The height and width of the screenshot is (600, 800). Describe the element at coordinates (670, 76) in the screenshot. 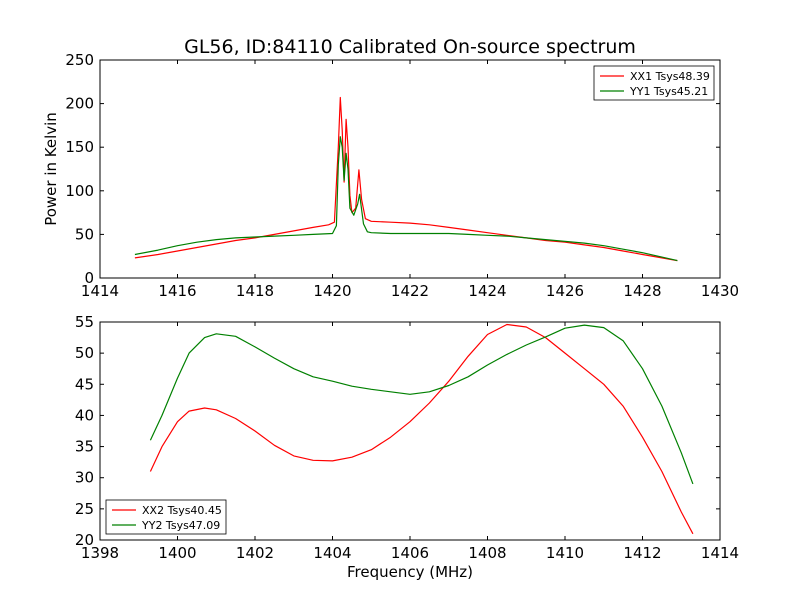

I see `legend-label-1: XX1 Tsys48.39` at that location.